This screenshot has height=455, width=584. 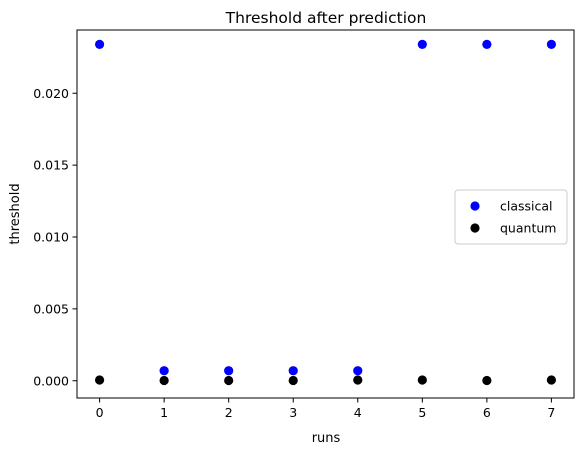 I want to click on x-tick-label: 2, so click(x=229, y=412).